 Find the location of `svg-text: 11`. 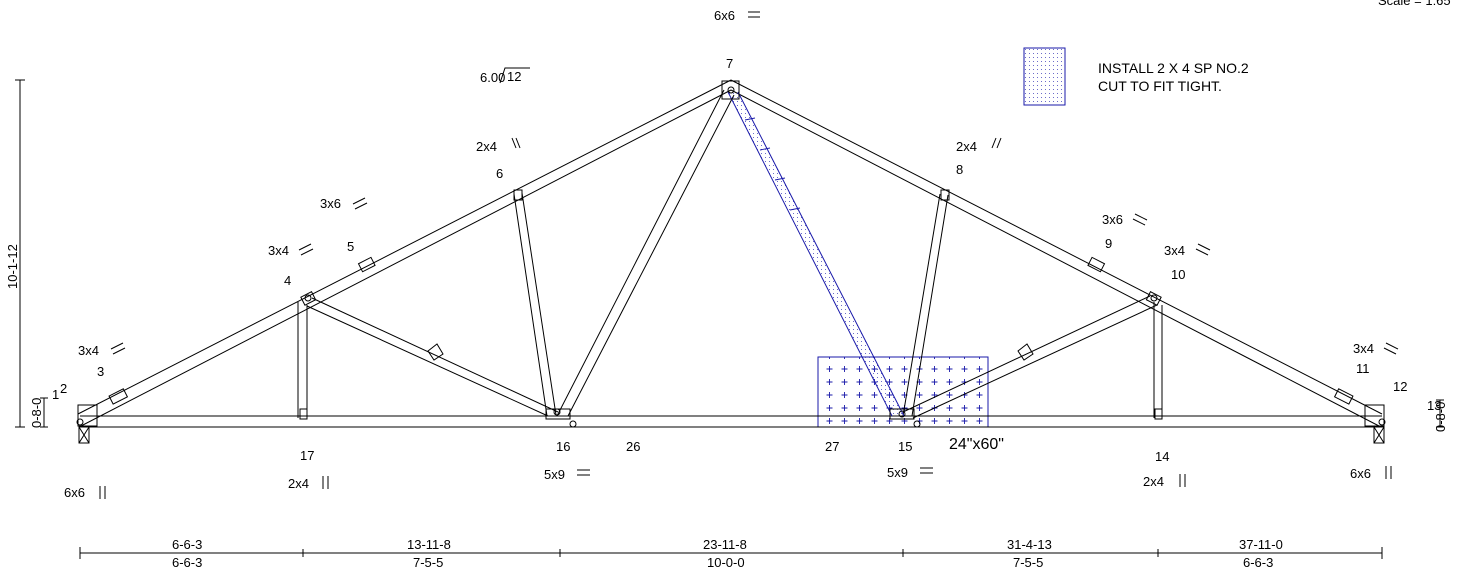

svg-text: 11 is located at coordinates (1363, 368).